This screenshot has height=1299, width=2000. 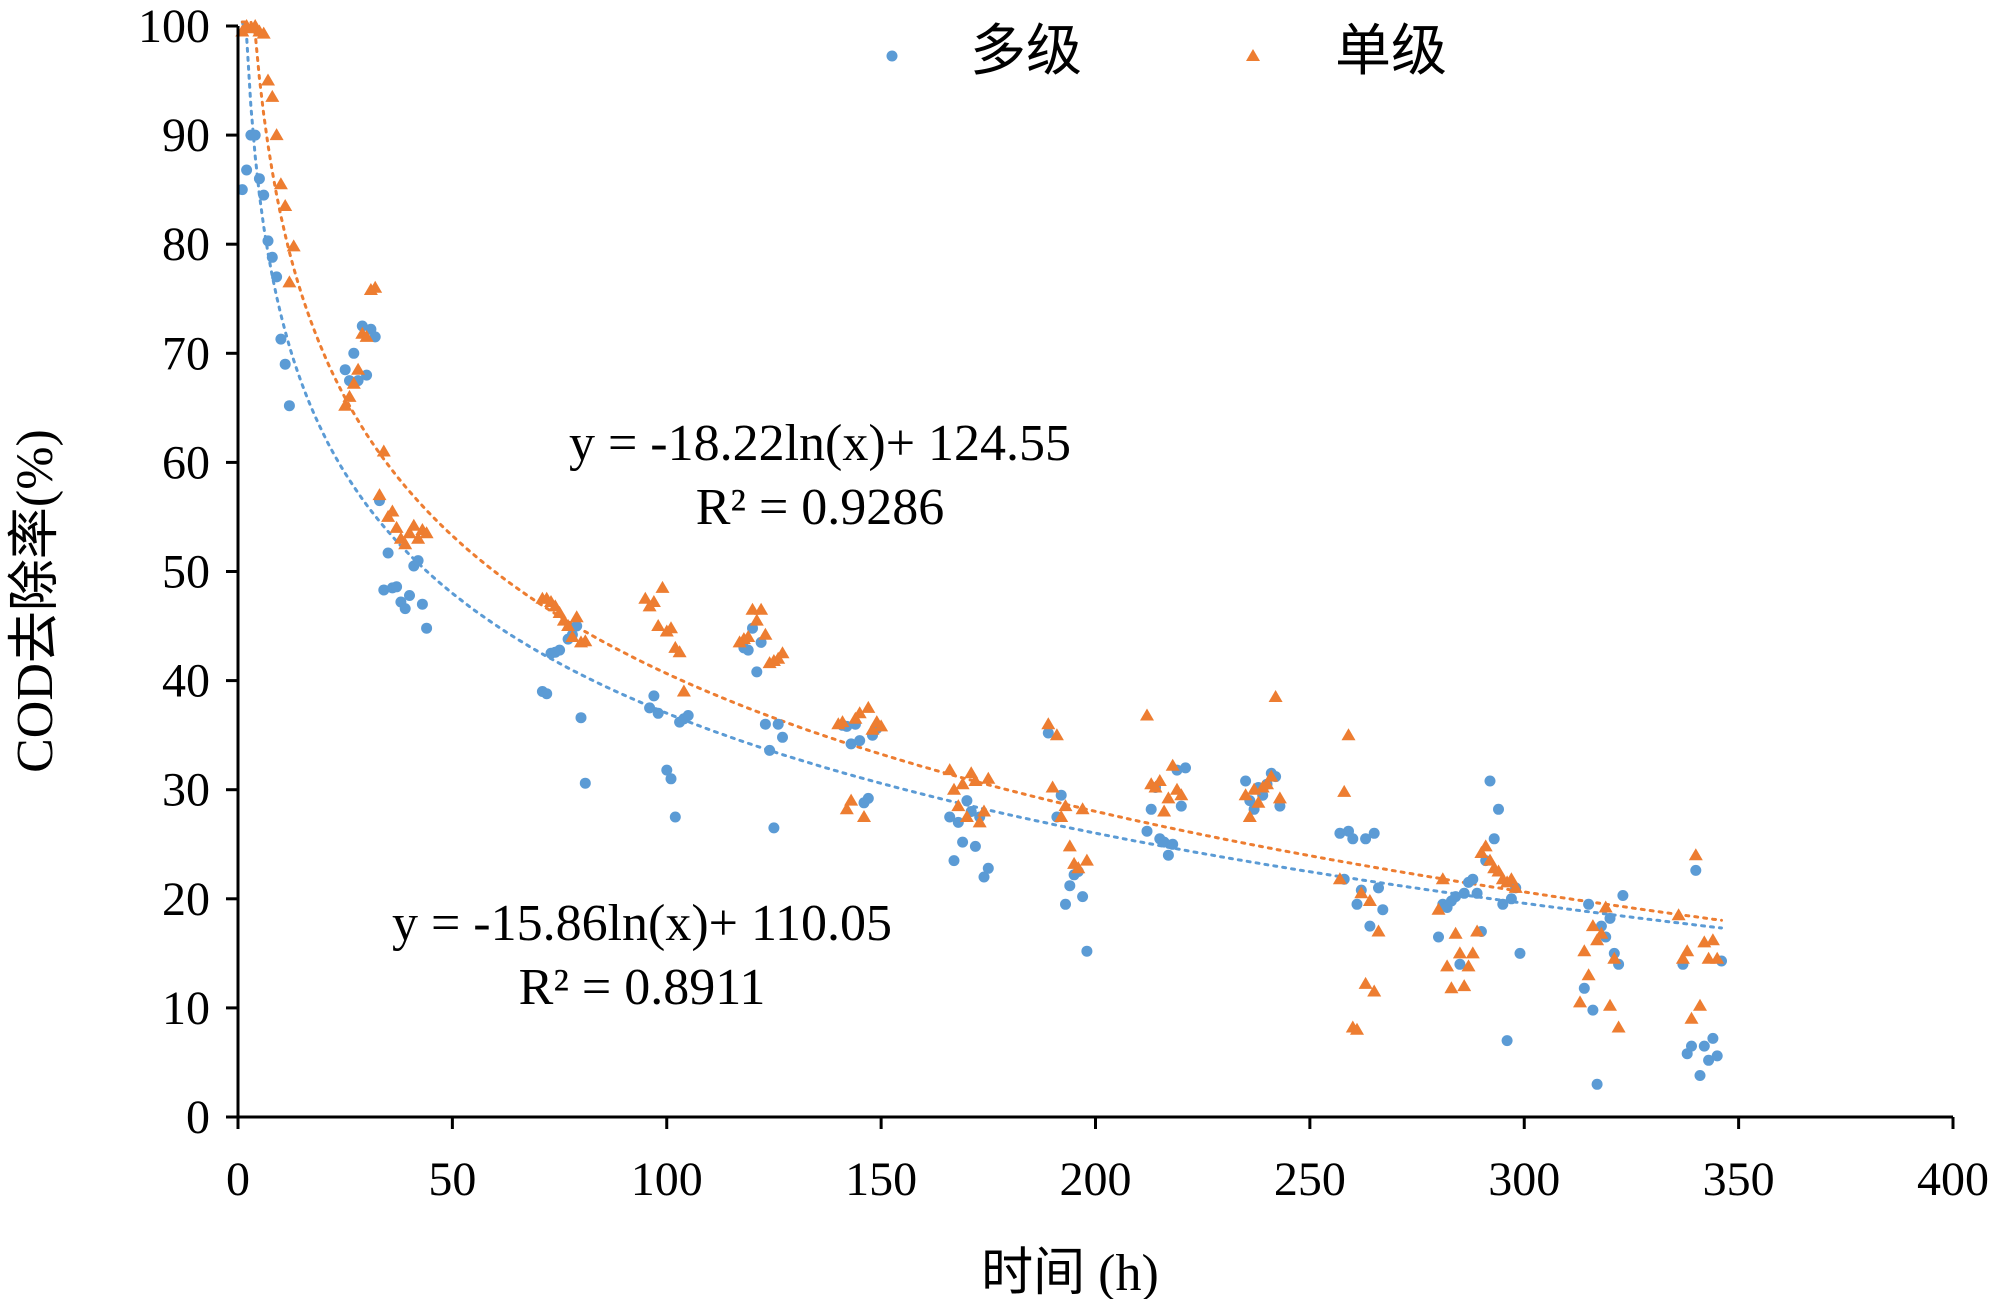 What do you see at coordinates (198, 1117) in the screenshot?
I see `y-tick-label: 0` at bounding box center [198, 1117].